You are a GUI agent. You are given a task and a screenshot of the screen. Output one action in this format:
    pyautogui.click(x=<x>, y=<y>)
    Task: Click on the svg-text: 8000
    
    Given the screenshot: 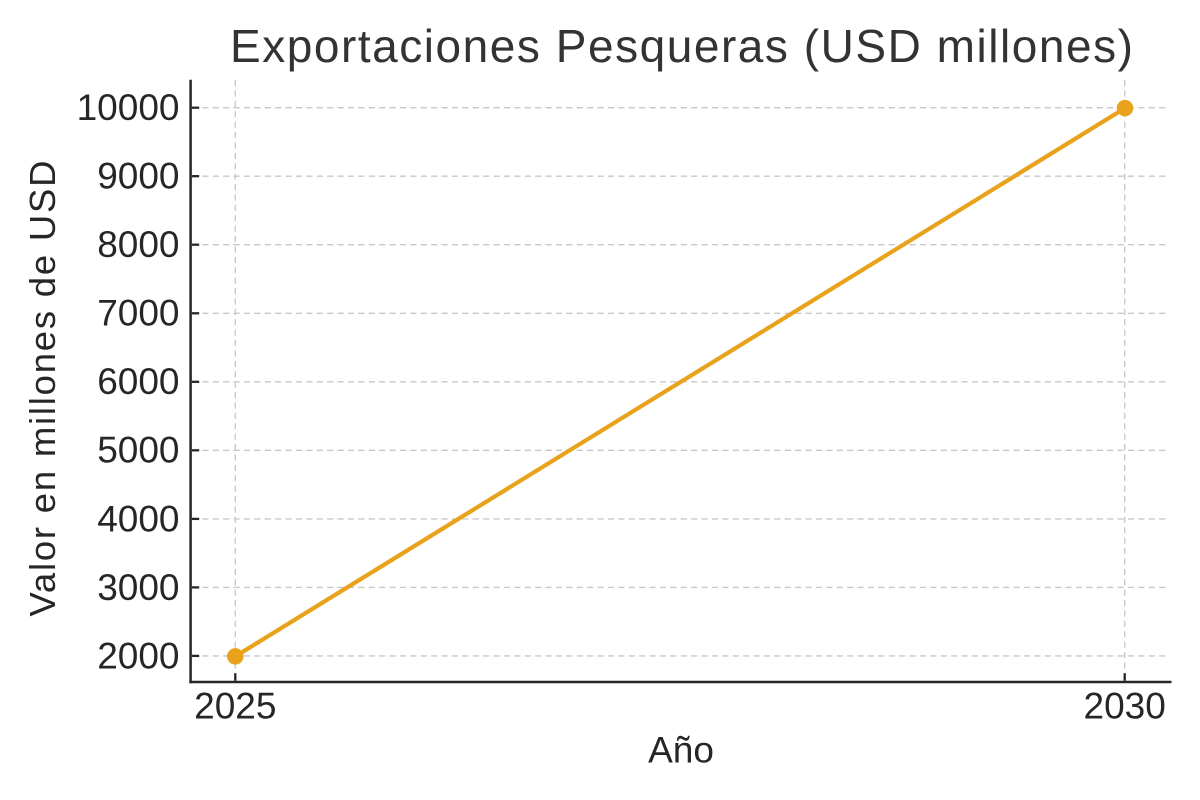 What is the action you would take?
    pyautogui.click(x=138, y=244)
    